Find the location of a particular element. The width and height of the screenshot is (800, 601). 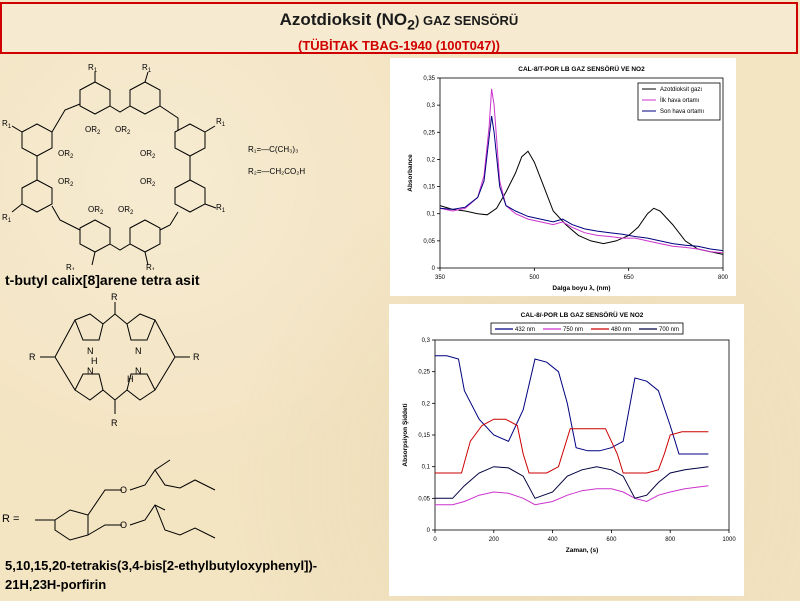

benzene-ring is located at coordinates (71, 525).